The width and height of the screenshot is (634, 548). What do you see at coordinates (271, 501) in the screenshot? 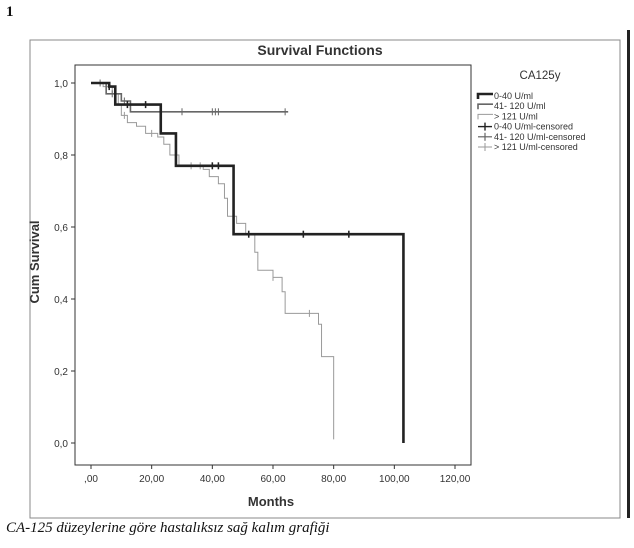
I see `x-axis-label: Months` at bounding box center [271, 501].